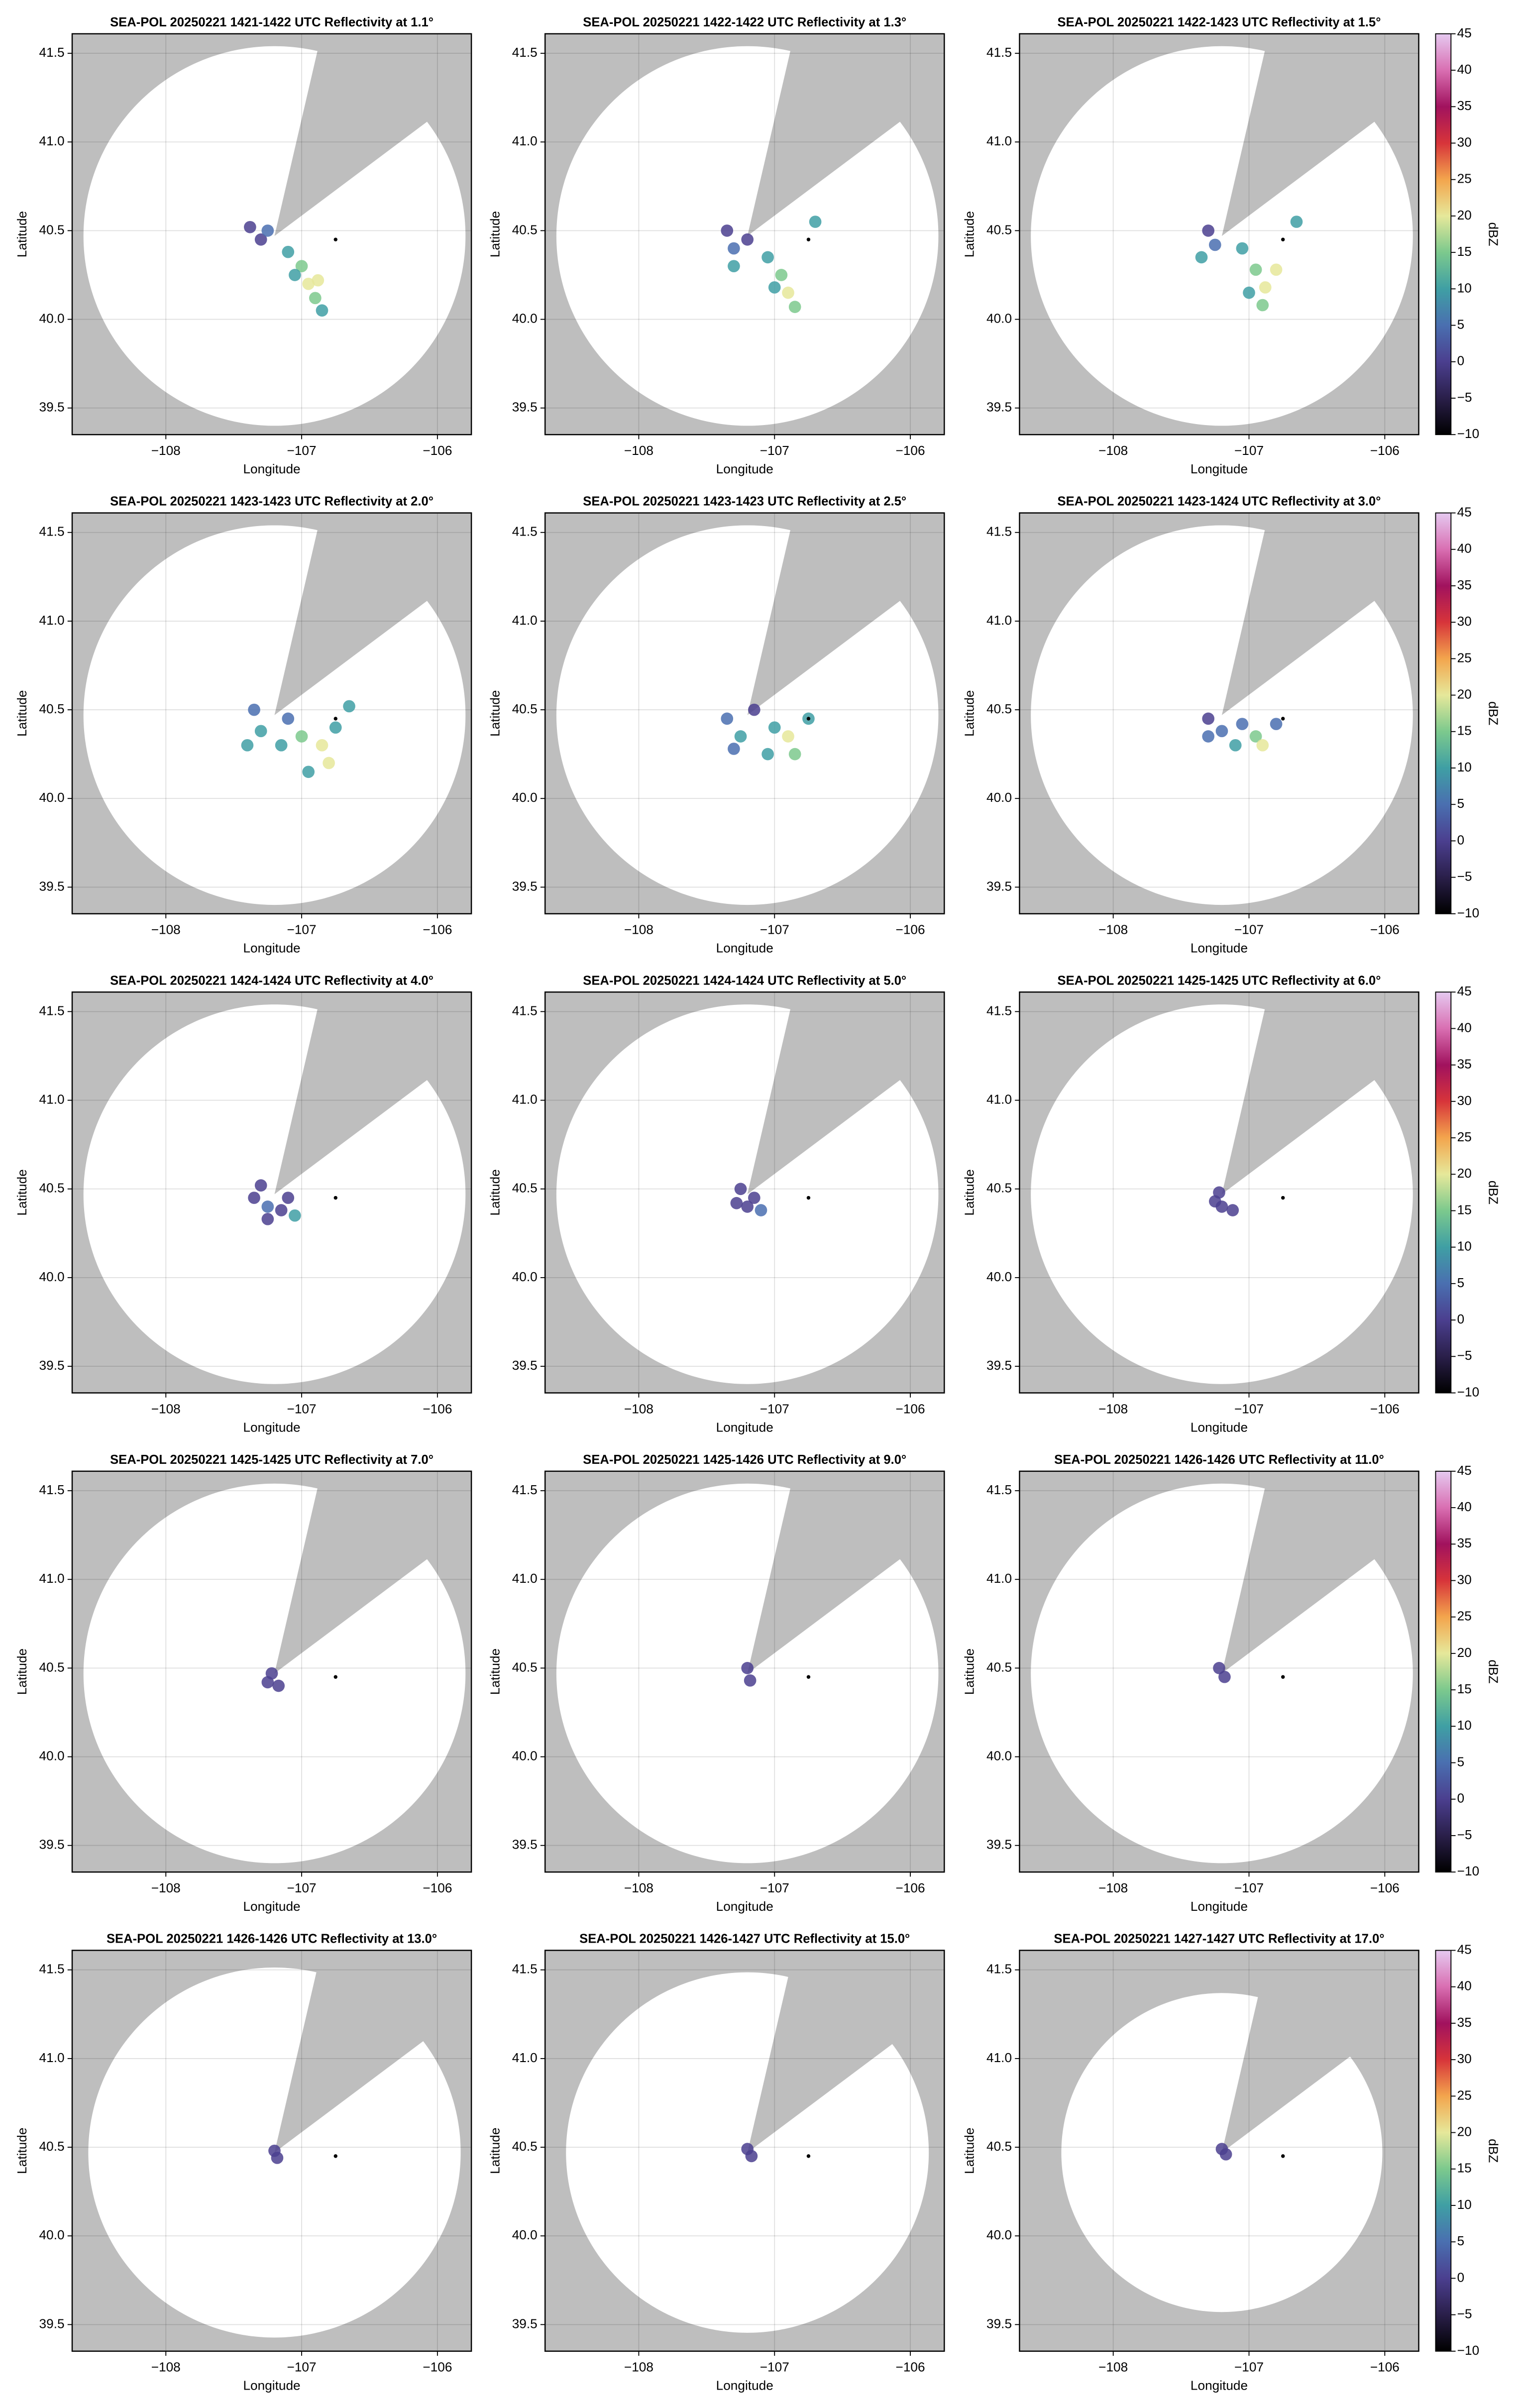 Image resolution: width=1517 pixels, height=2408 pixels. I want to click on radar-coverage, so click(1222, 715).